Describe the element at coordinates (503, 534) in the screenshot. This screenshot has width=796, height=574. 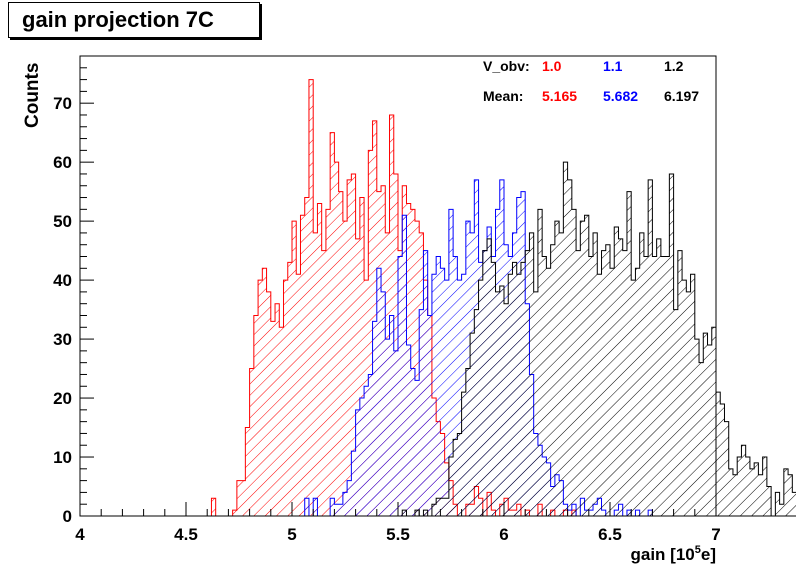
I see `x-tick-label: 6` at that location.